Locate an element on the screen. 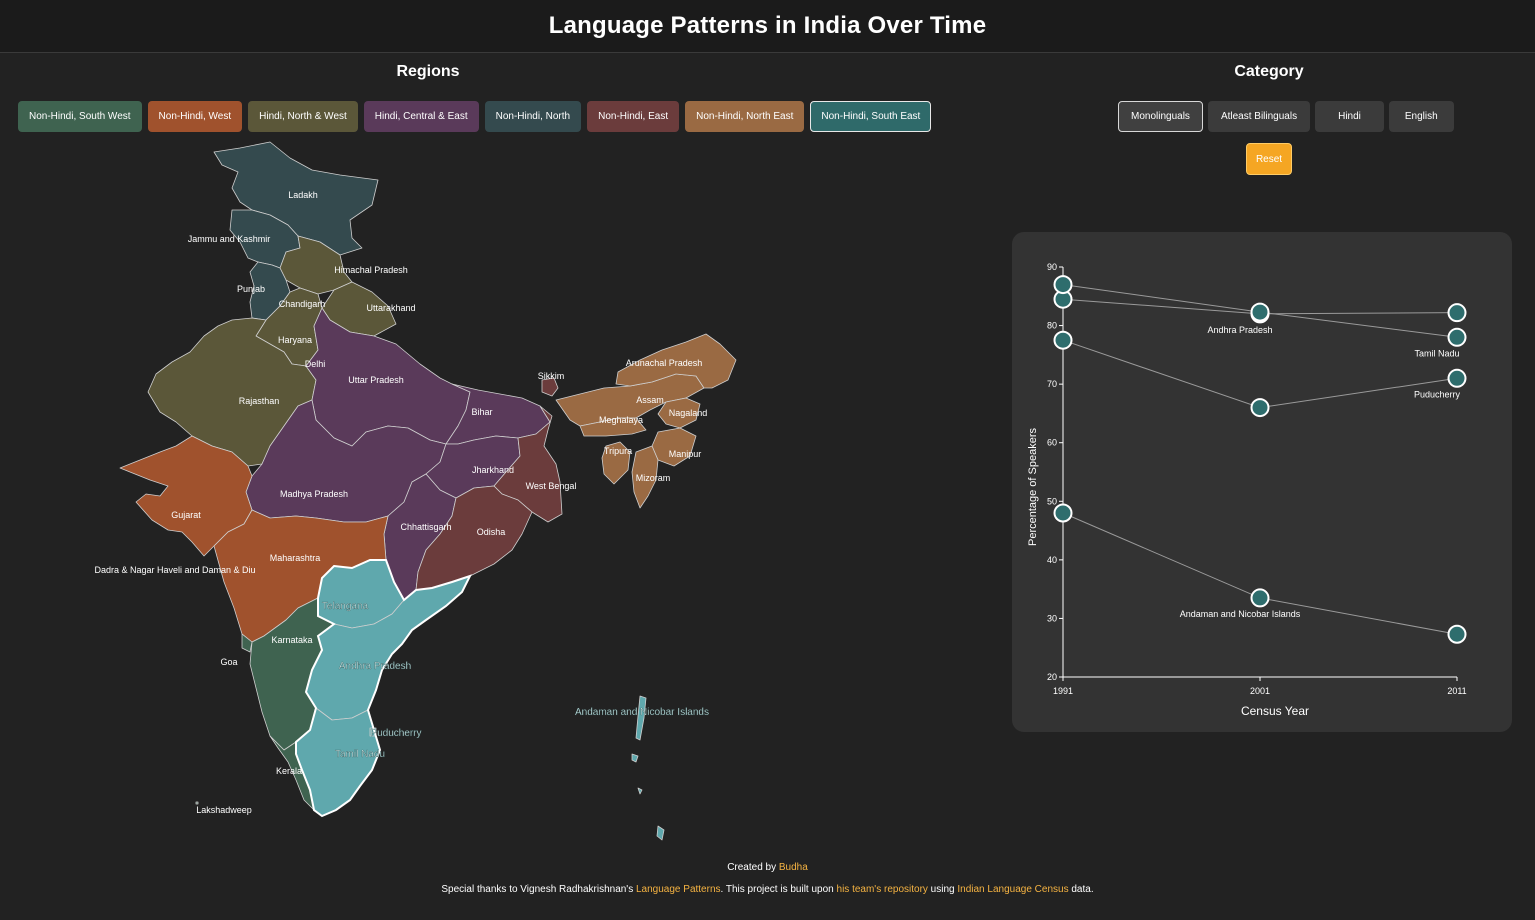 Image resolution: width=1535 pixels, height=920 pixels. label-nagaland: Nagaland is located at coordinates (688, 413).